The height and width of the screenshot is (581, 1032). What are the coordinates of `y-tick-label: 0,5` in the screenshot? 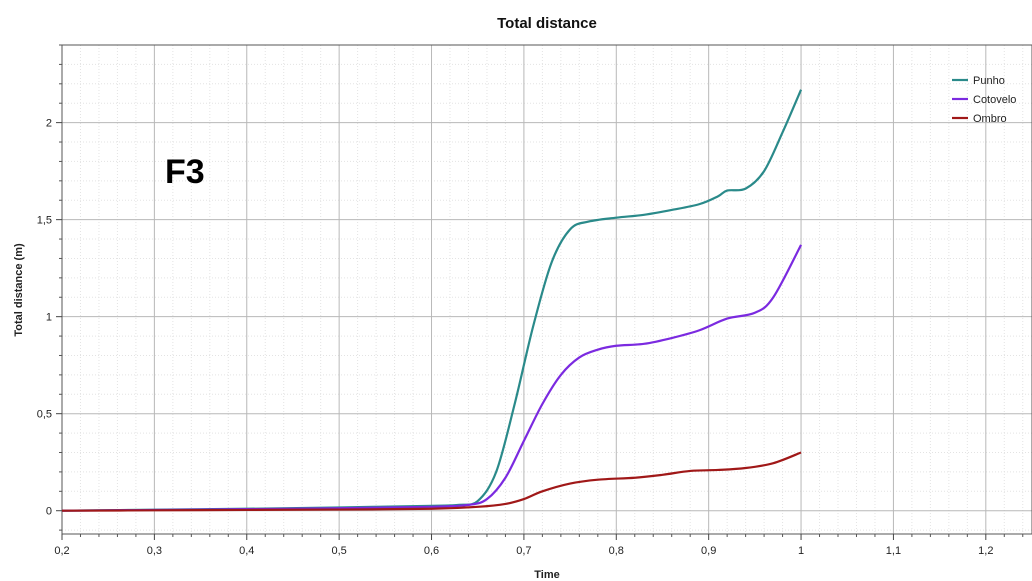 It's located at (44, 415).